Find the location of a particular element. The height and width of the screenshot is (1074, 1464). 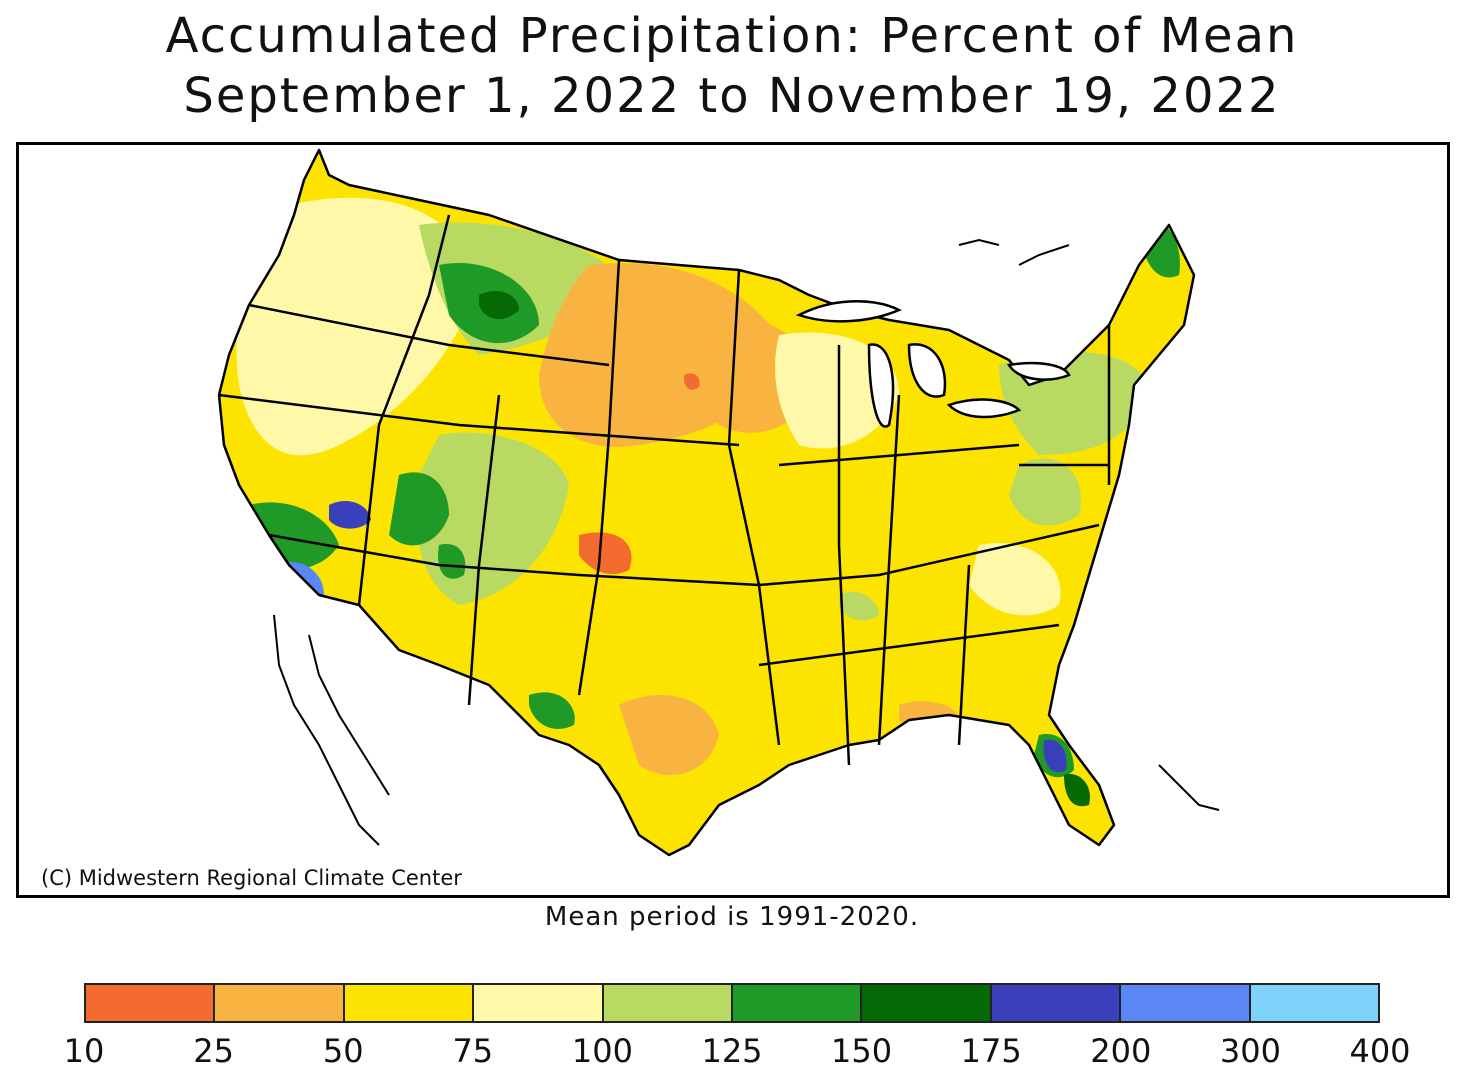

mean-period-note: Mean period is 1991-2020. is located at coordinates (732, 917).